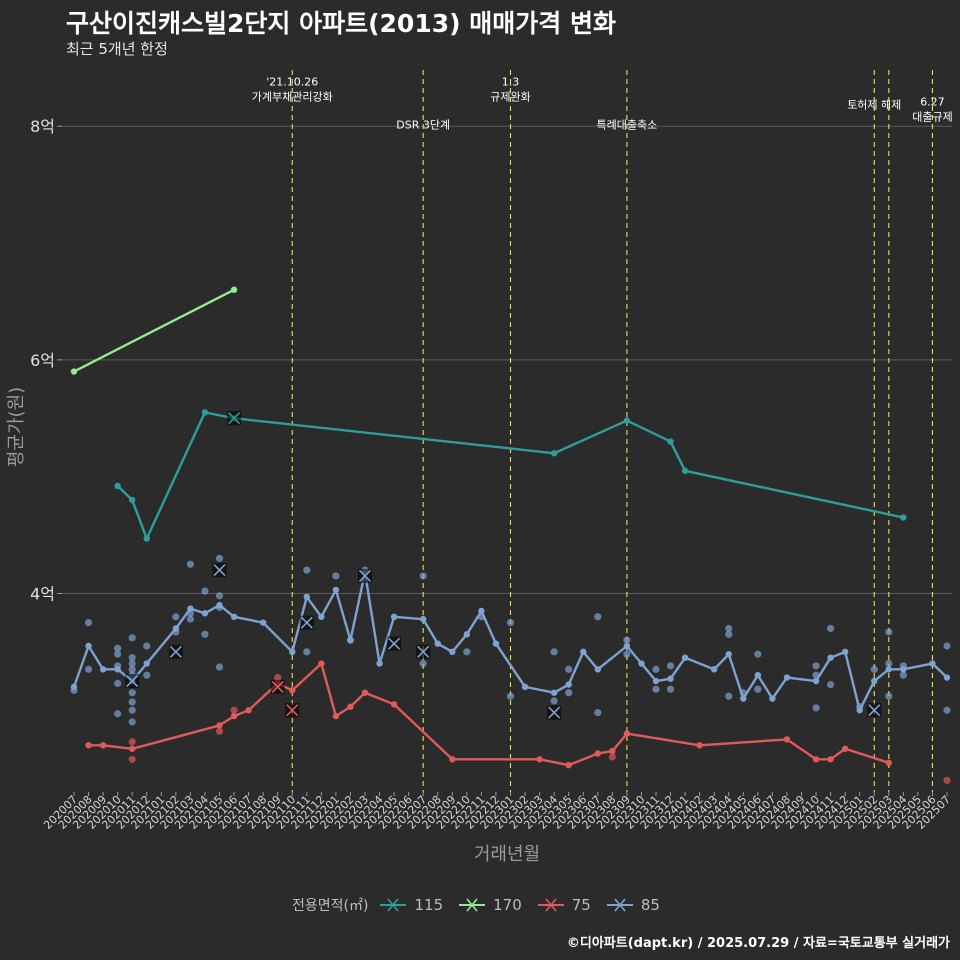  What do you see at coordinates (489, 905) in the screenshot?
I see `legend-item-170: 170` at bounding box center [489, 905].